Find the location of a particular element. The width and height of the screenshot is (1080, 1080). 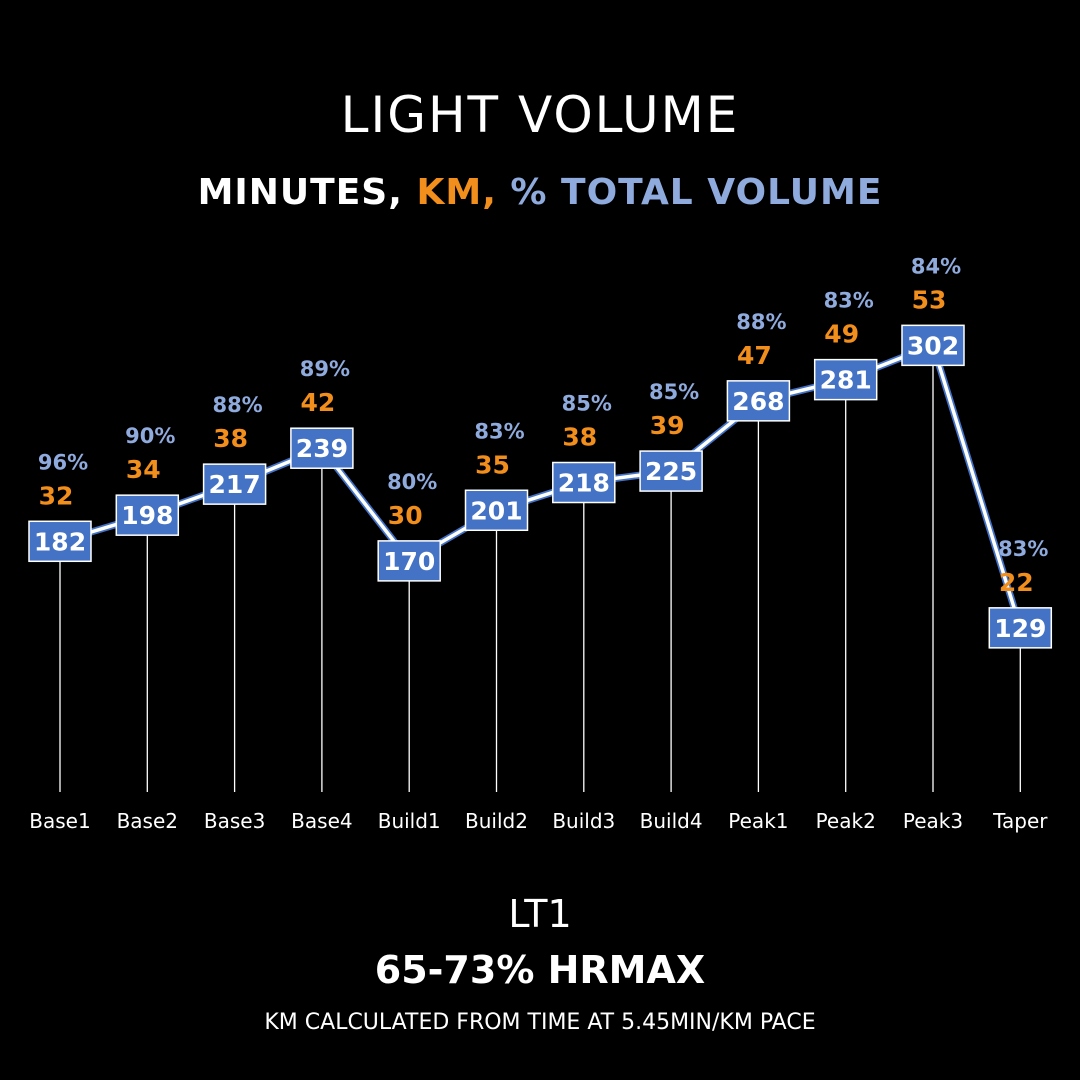

page-title: LIGHT VOLUME is located at coordinates (540, 115).